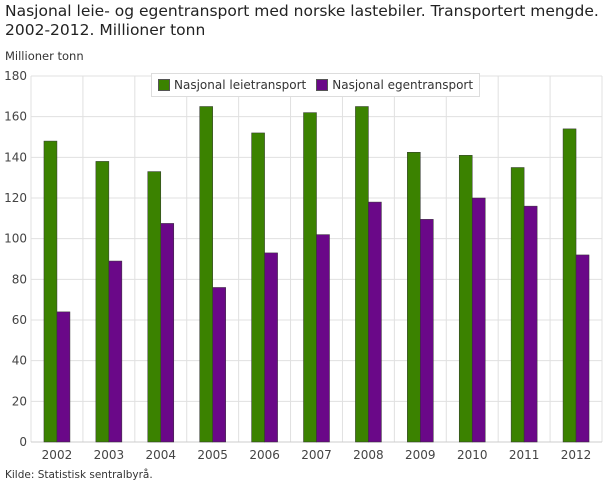  What do you see at coordinates (15, 76) in the screenshot?
I see `y-tick-label: 180` at bounding box center [15, 76].